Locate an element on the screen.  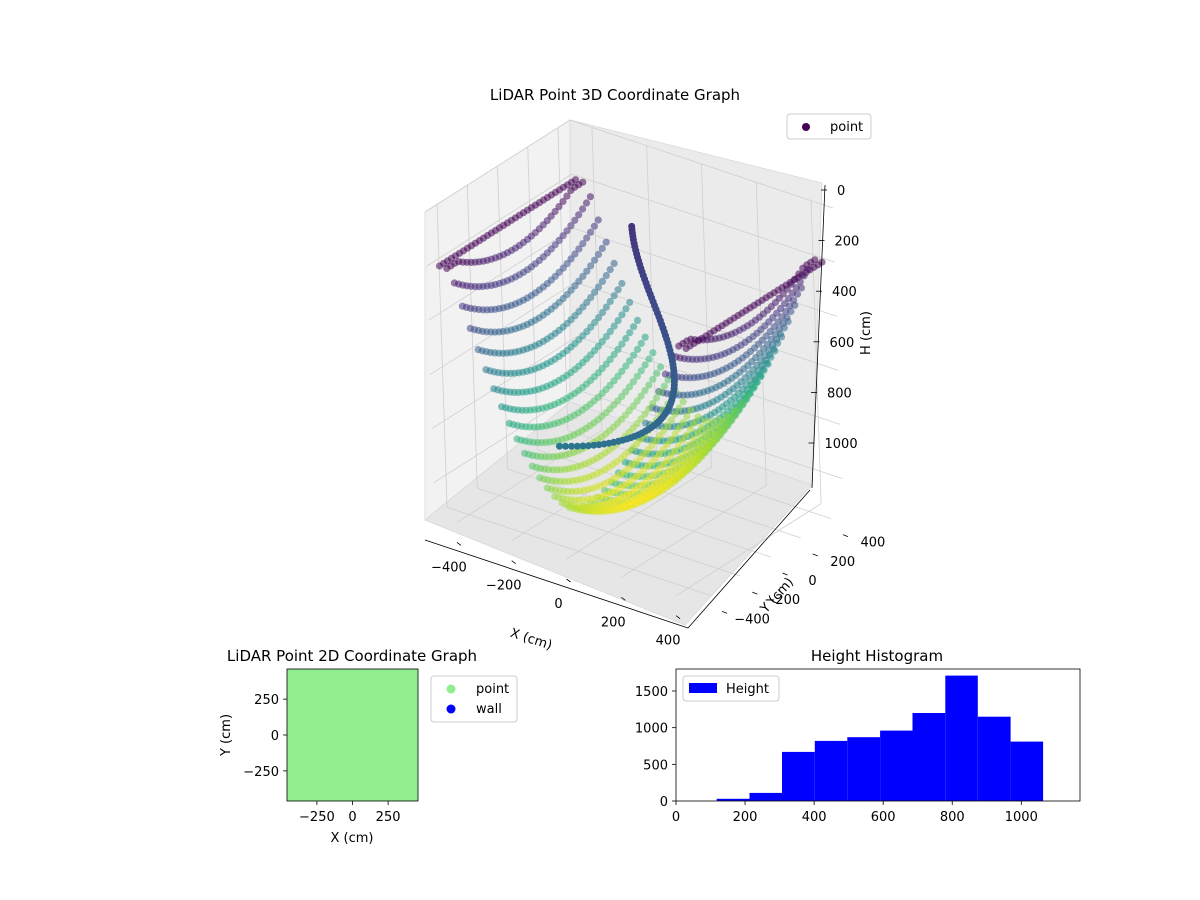
h-tick-label-3d: 200 is located at coordinates (847, 242).